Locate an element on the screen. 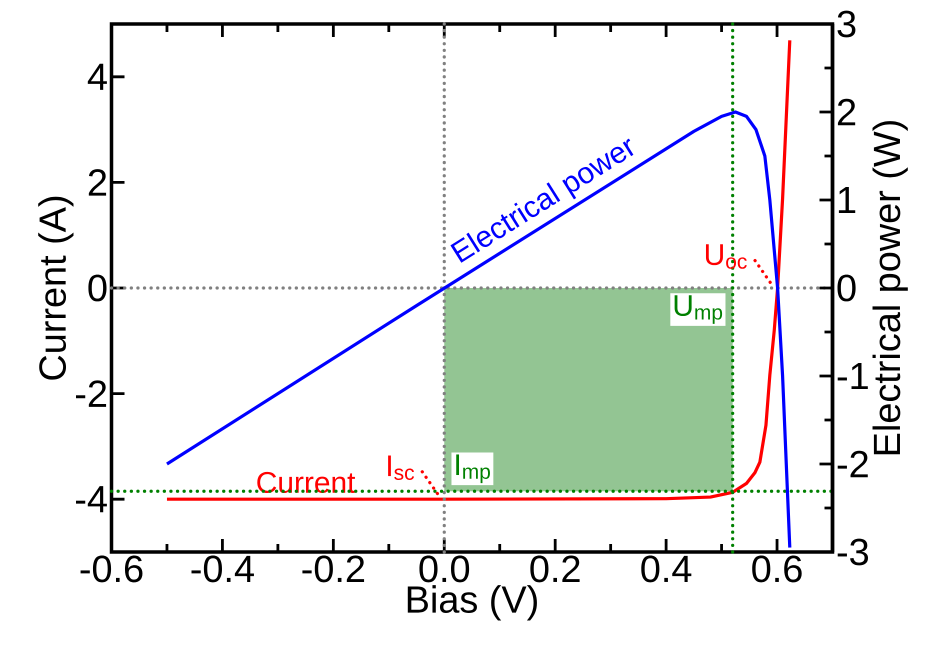  y-tick-label: -4 is located at coordinates (91, 499).